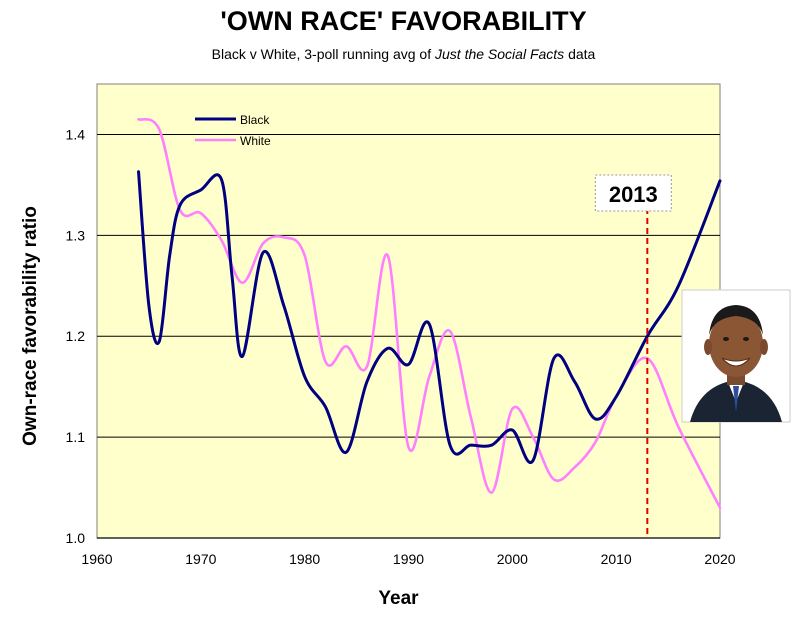 This screenshot has height=620, width=807. What do you see at coordinates (76, 134) in the screenshot?
I see `y-tick-label: 1.4` at bounding box center [76, 134].